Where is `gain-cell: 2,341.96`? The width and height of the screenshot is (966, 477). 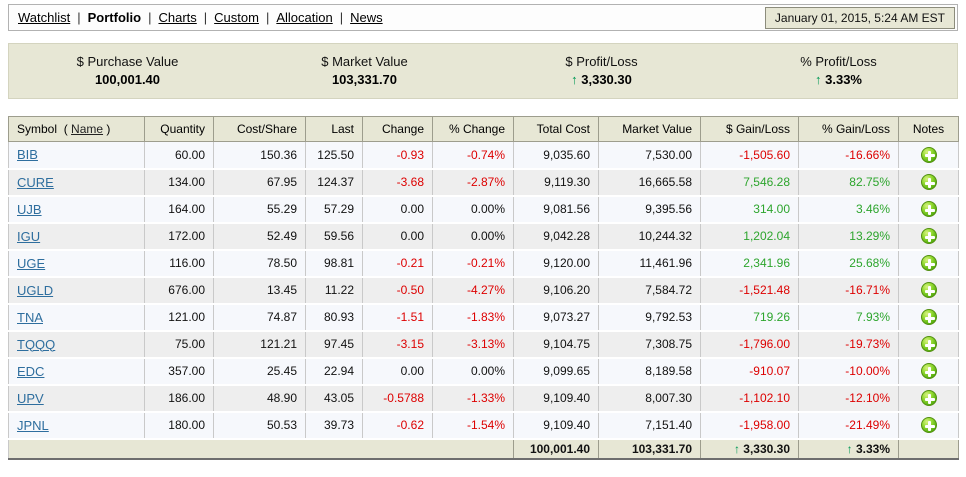 gain-cell: 2,341.96 is located at coordinates (749, 263).